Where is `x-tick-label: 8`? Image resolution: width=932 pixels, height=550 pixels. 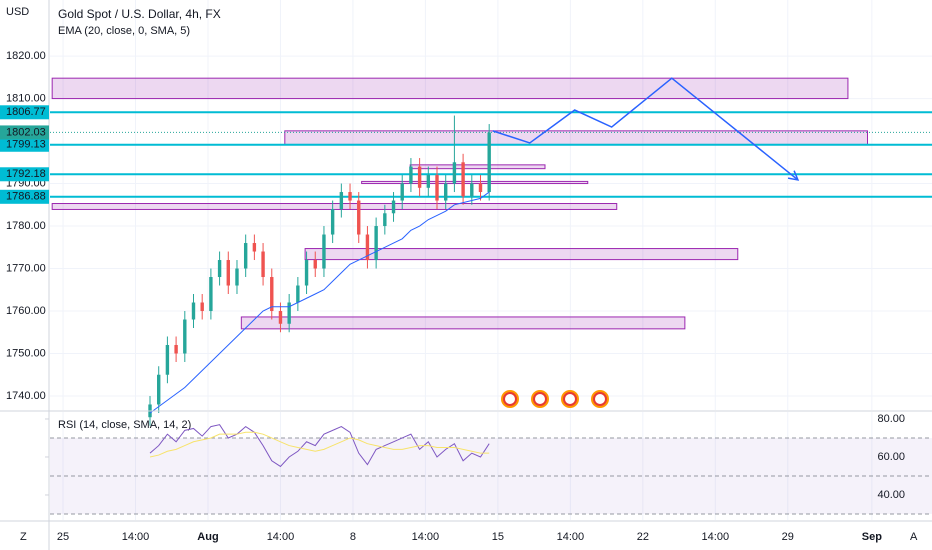
x-tick-label: 8 is located at coordinates (353, 537).